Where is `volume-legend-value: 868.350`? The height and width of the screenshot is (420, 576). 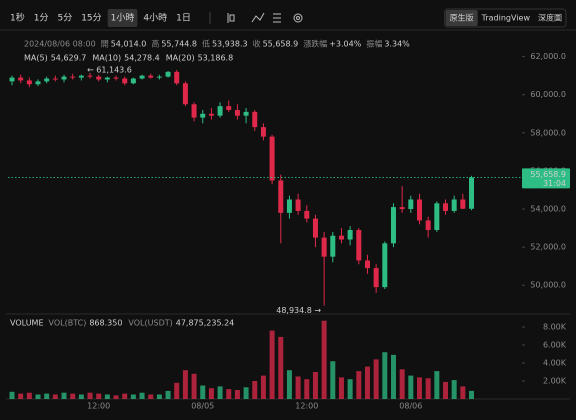
volume-legend-value: 868.350 is located at coordinates (105, 323).